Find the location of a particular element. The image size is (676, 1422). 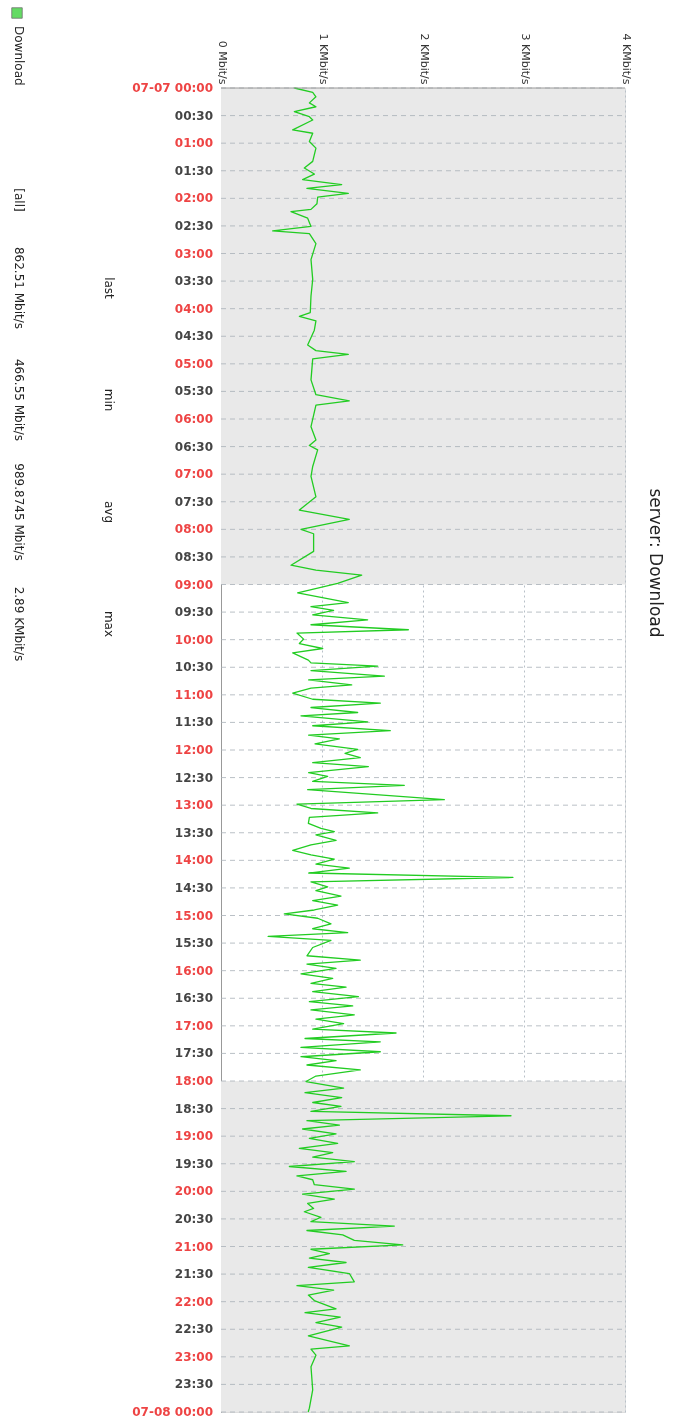

y-tick-label: 10:00 is located at coordinates (193, 639).